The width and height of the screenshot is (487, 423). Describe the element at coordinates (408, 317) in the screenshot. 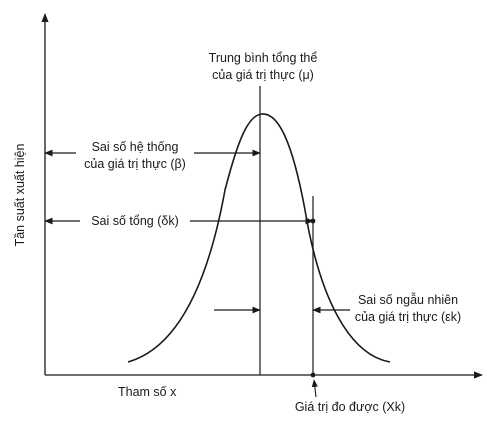

I see `random-error-label-line2: của giá trị thực (εk)` at that location.